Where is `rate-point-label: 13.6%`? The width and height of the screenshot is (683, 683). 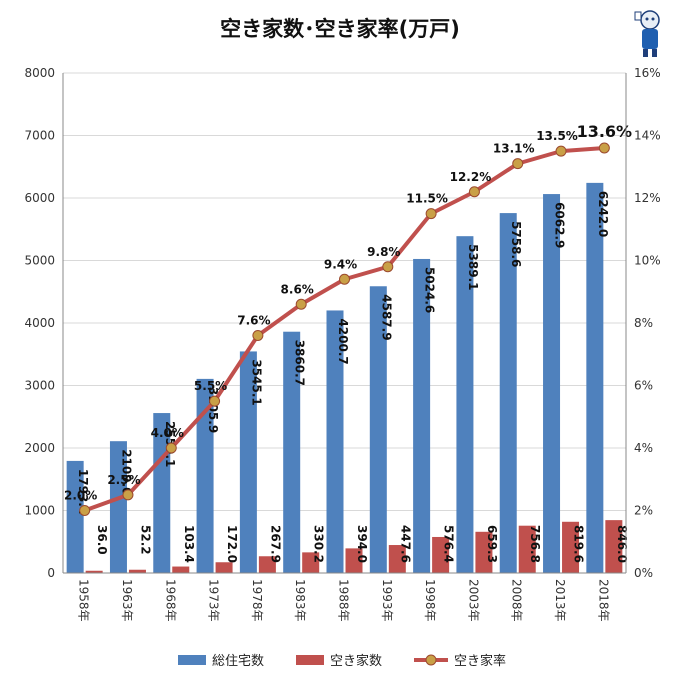 rate-point-label: 13.6% is located at coordinates (605, 131).